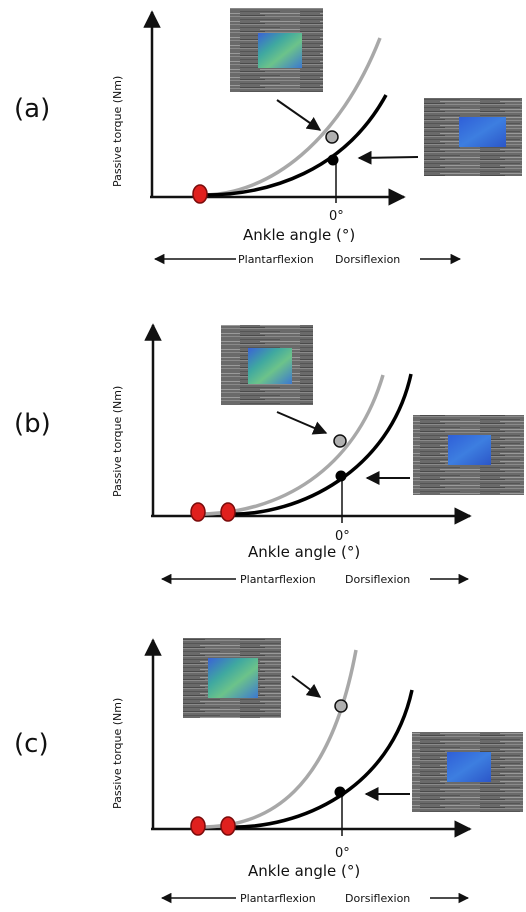 Image resolution: width=526 pixels, height=912 pixels. I want to click on panel-label: (b), so click(32, 424).